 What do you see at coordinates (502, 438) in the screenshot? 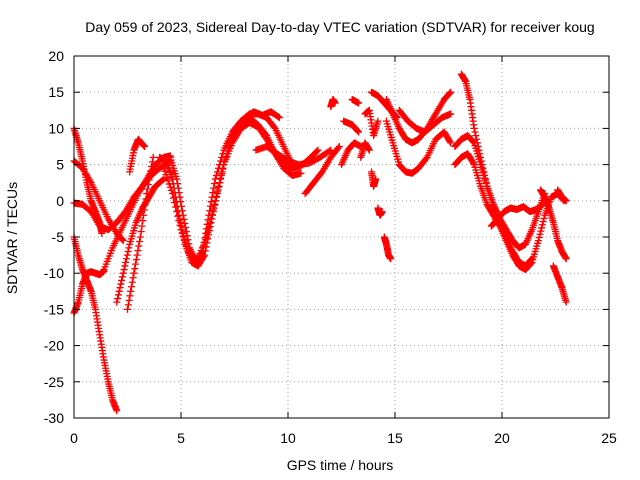
I see `x-tick-label: 20` at bounding box center [502, 438].